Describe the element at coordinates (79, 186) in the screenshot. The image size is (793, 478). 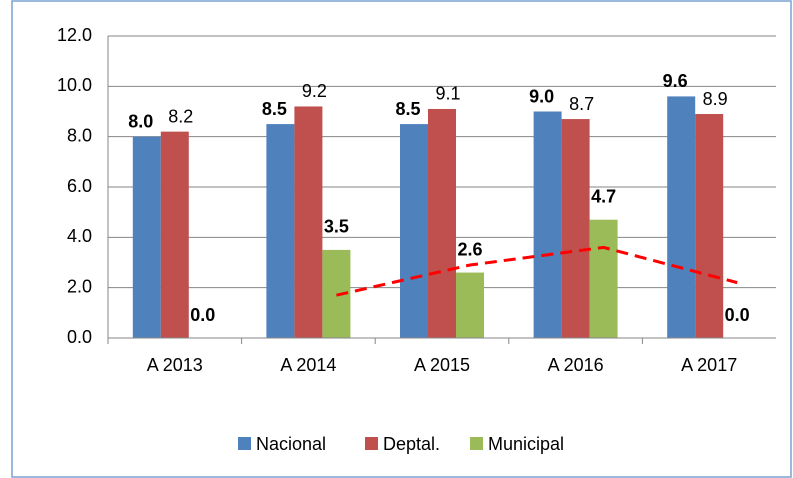
I see `y-tick-label: 6.0` at that location.